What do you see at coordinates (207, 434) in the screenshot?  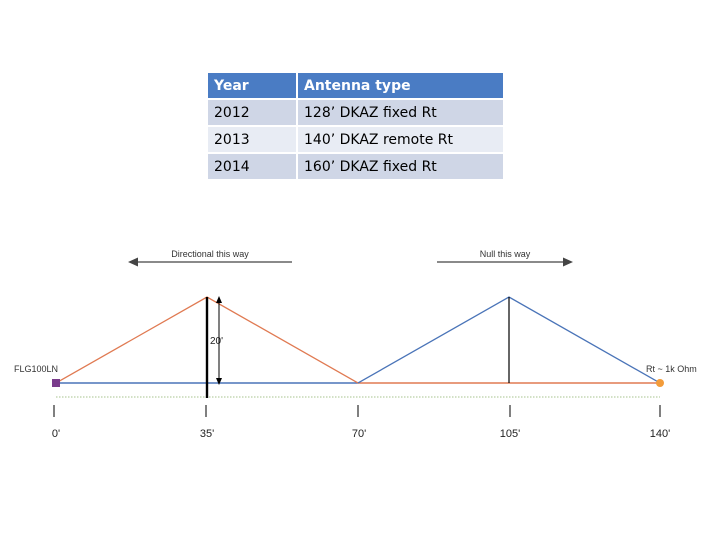 I see `distance-label-35: 35'` at bounding box center [207, 434].